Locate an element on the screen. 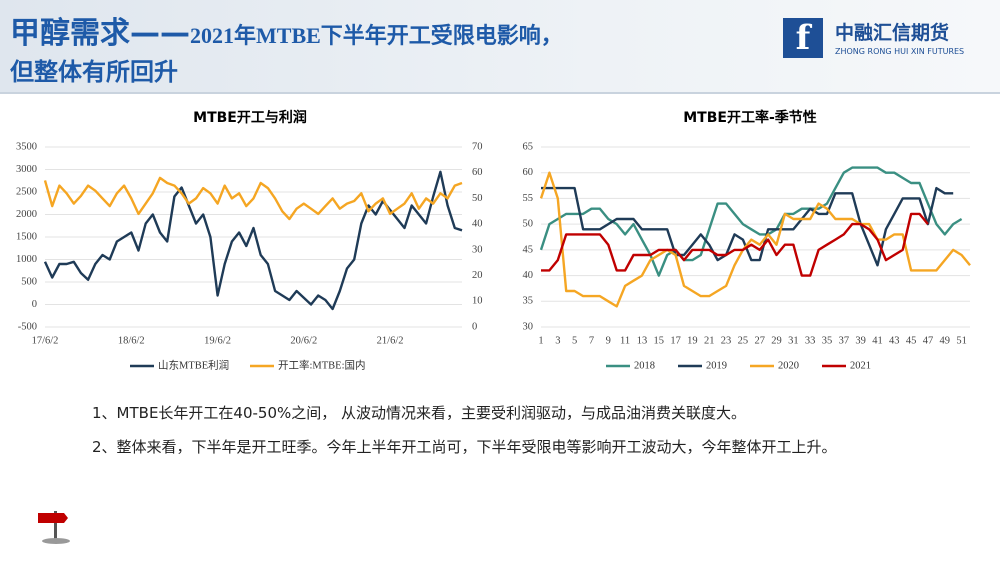 Image resolution: width=1000 pixels, height=562 pixels. y2-tick-label: 60 is located at coordinates (477, 172).